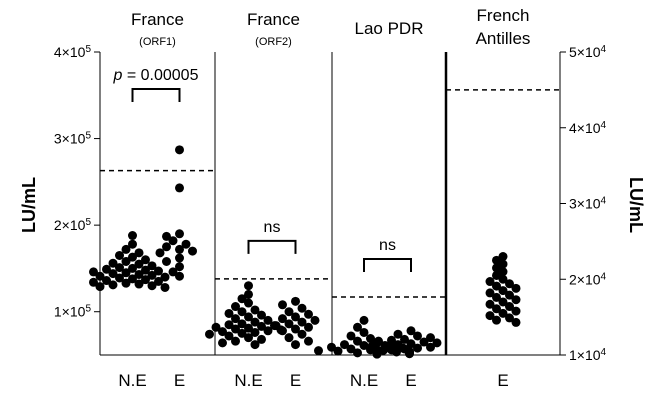 This screenshot has width=655, height=393. What do you see at coordinates (156, 75) in the screenshot?
I see `panel-1-comparison-label: p = 0.00005` at bounding box center [156, 75].